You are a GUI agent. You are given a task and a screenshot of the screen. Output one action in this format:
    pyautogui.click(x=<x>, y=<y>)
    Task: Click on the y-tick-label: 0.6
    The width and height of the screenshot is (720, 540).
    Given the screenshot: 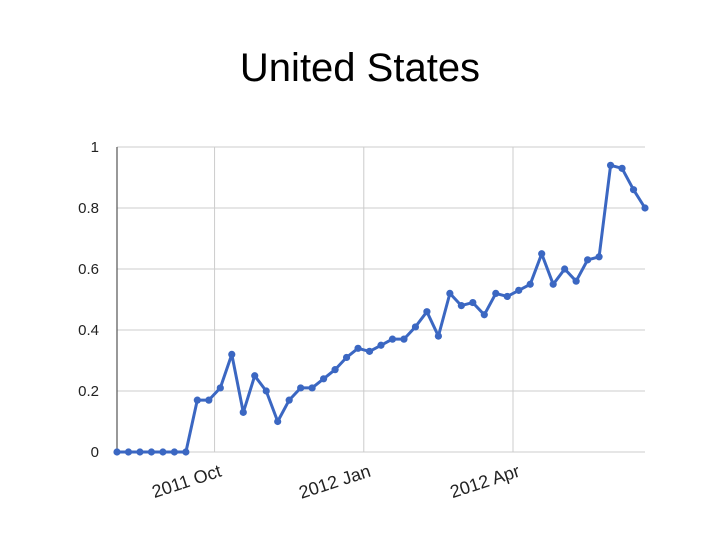 What is the action you would take?
    pyautogui.click(x=88, y=269)
    